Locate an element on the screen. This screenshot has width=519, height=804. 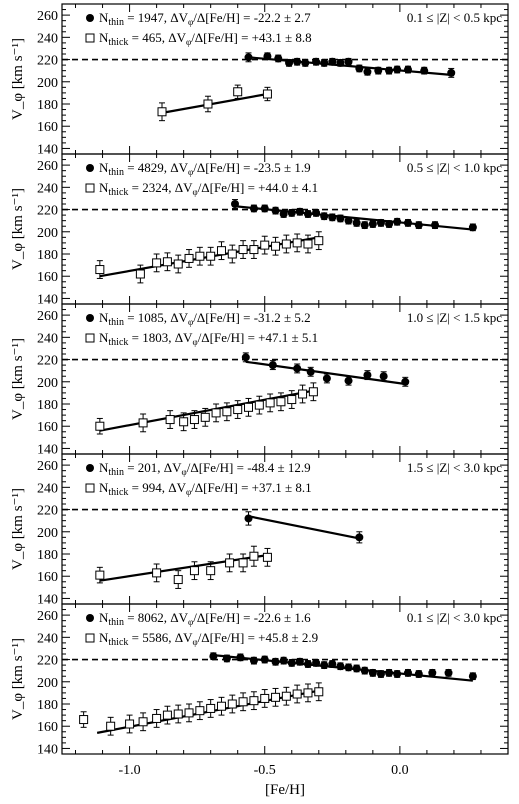
legend-thick-sub: thick is located at coordinates (118, 492).